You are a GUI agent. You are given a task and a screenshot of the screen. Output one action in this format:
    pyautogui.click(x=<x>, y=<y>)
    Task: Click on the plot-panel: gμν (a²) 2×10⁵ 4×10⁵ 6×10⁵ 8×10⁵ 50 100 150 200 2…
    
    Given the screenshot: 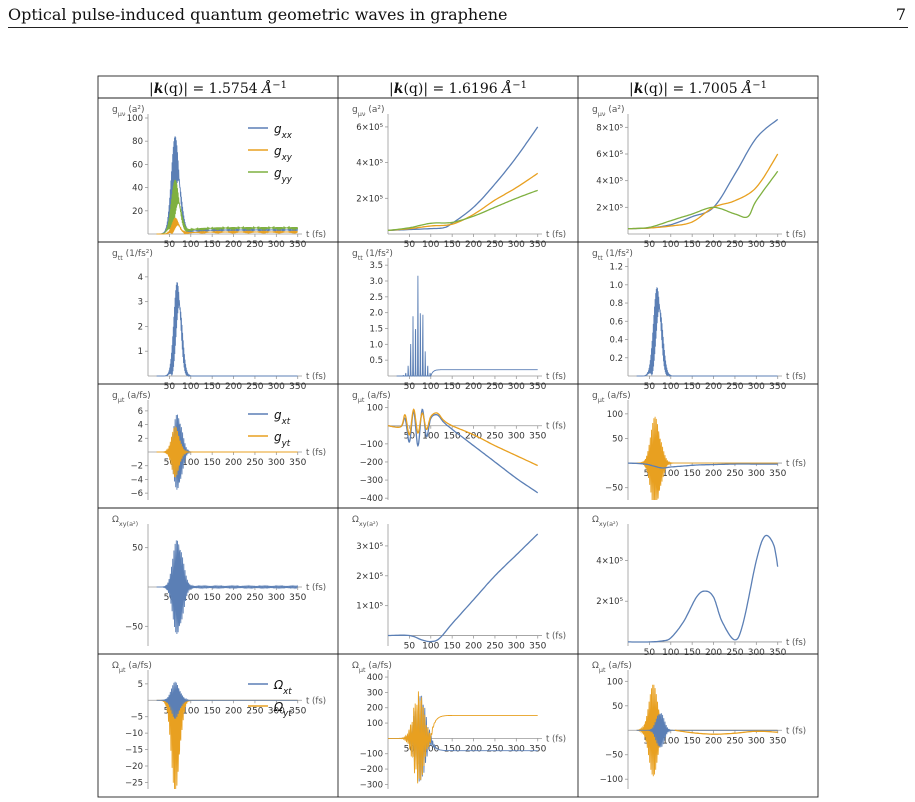 What is the action you would take?
    pyautogui.click(x=699, y=177)
    